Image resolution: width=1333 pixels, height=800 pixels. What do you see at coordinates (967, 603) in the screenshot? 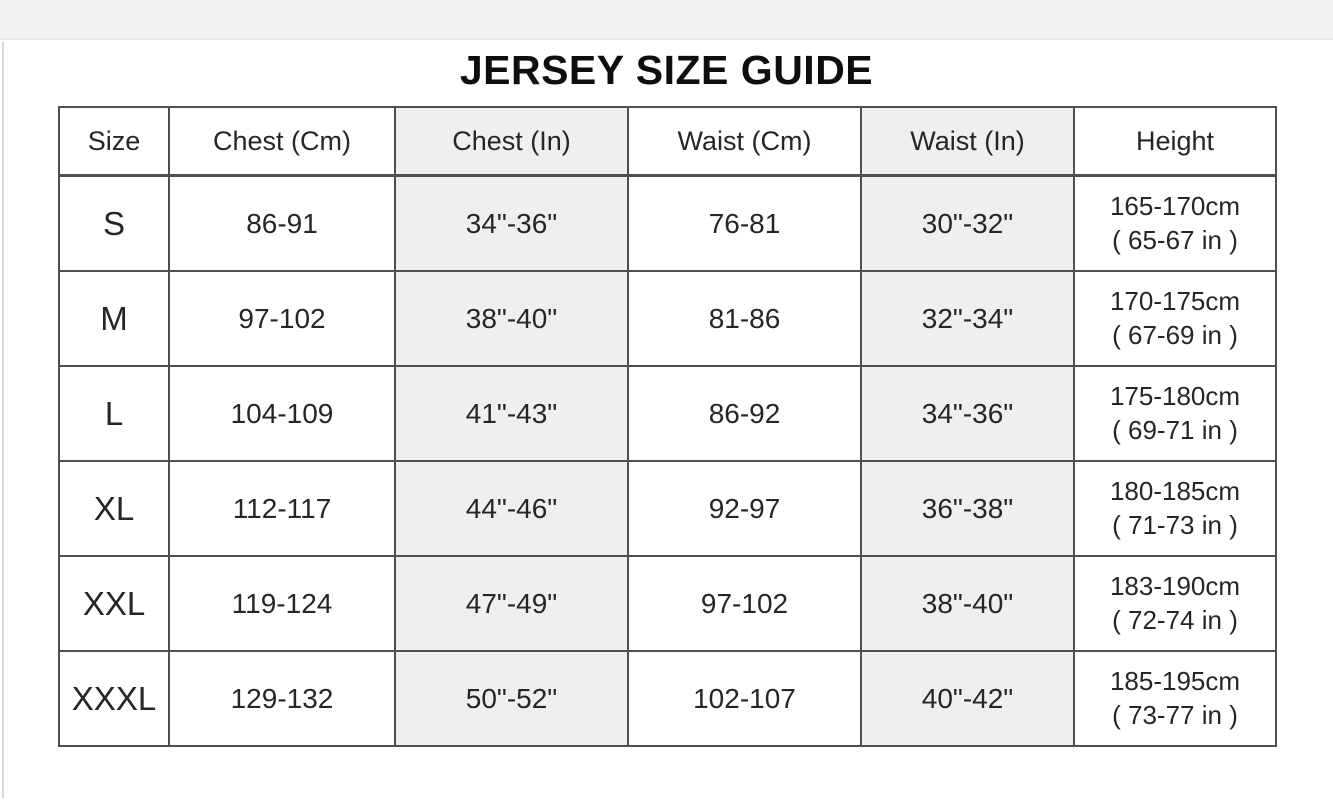
I see `waist-in-cell: 38"-40"` at bounding box center [967, 603].